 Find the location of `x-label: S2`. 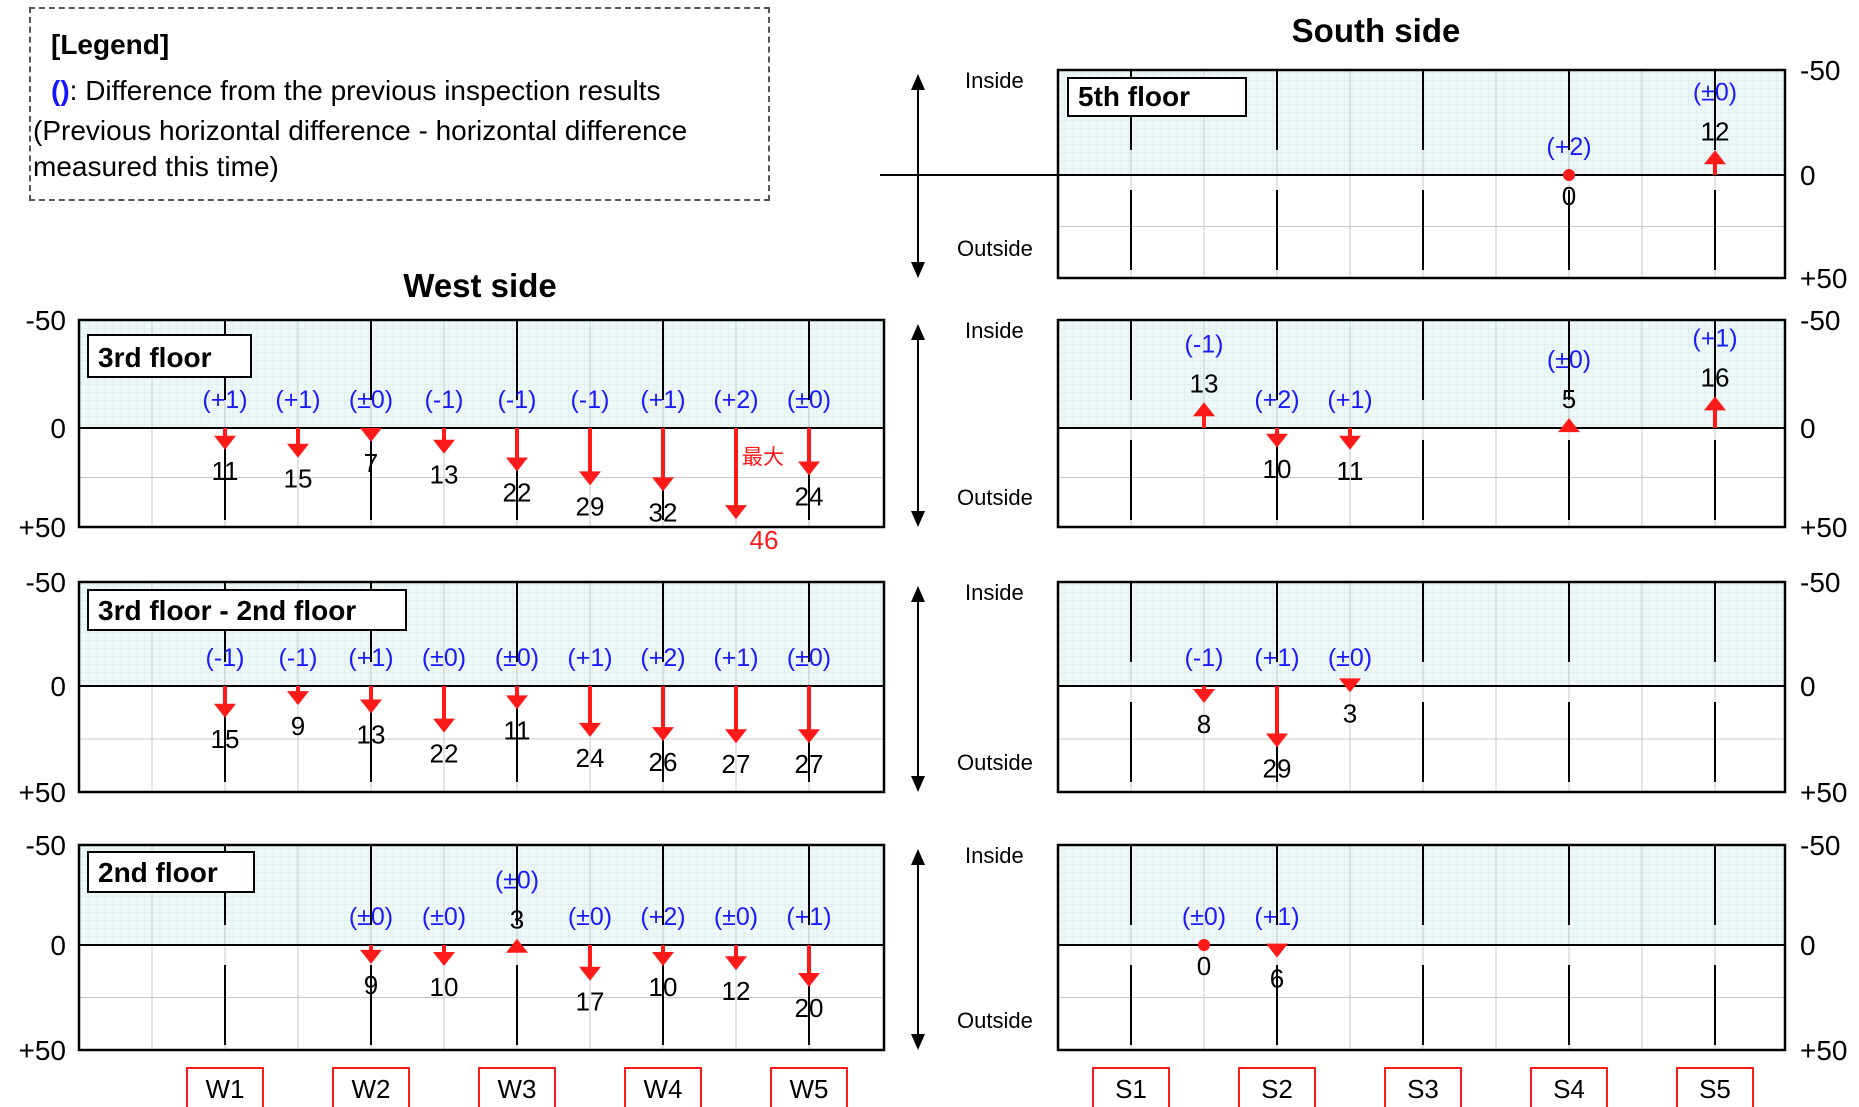

x-label: S2 is located at coordinates (1277, 1089).